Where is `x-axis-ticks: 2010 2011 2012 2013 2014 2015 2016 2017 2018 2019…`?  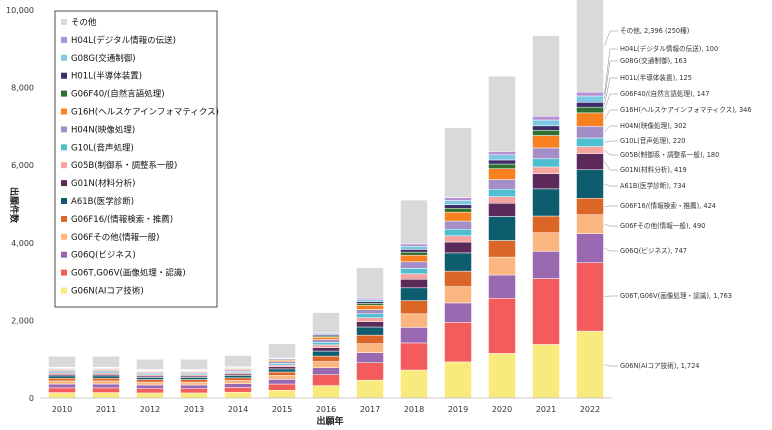
x-axis-ticks: 2010 2011 2012 2013 2014 2015 2016 2017 2018 2019… is located at coordinates (326, 409).